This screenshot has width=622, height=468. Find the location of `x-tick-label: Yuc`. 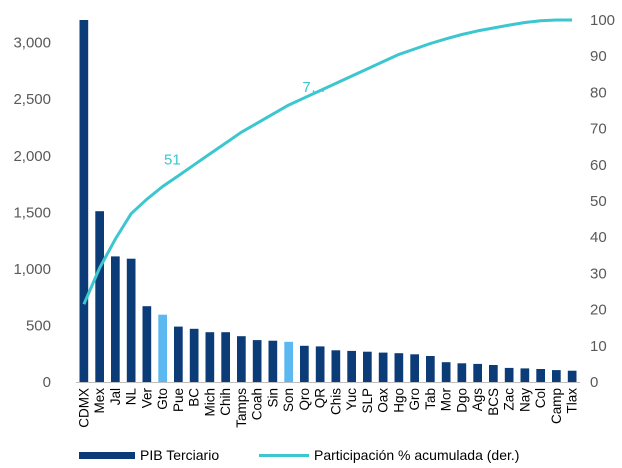

x-tick-label: Yuc is located at coordinates (351, 399).